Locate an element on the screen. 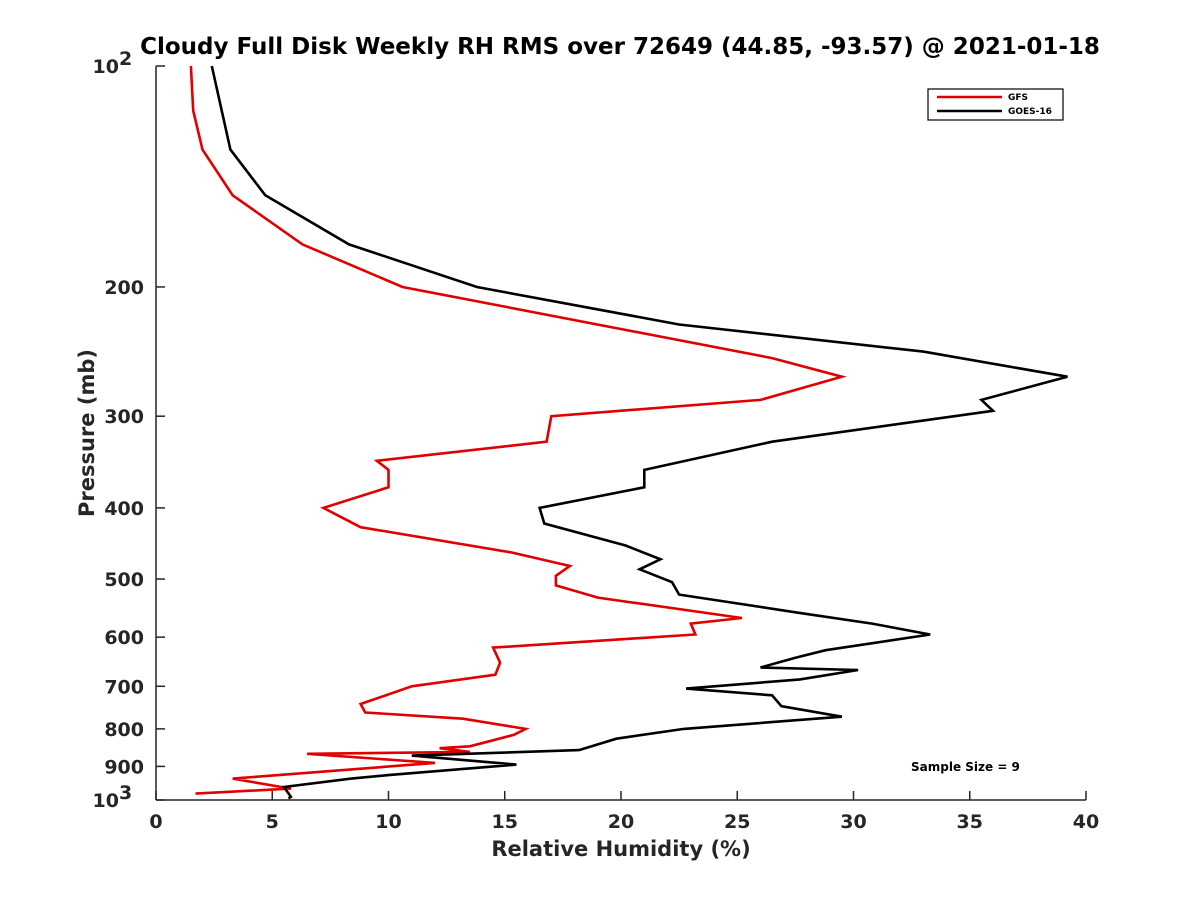 The image size is (1200, 900). legend-box is located at coordinates (995, 104).